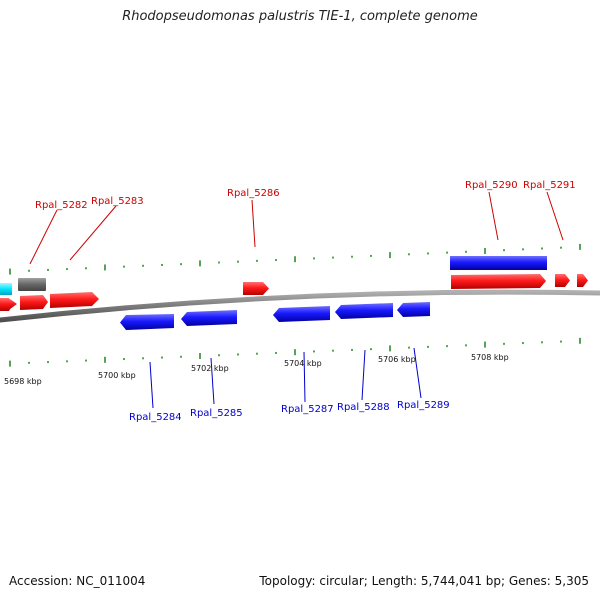 The image size is (600, 600). What do you see at coordinates (363, 407) in the screenshot?
I see `gene-label-rpal-5288: Rpal_5288` at bounding box center [363, 407].